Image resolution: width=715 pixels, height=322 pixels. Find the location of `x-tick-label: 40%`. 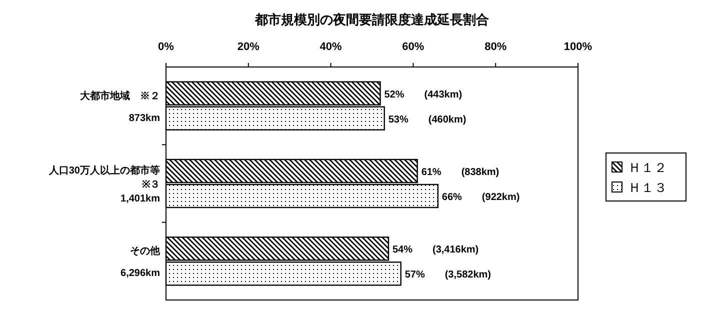

x-tick-label: 40% is located at coordinates (331, 47).